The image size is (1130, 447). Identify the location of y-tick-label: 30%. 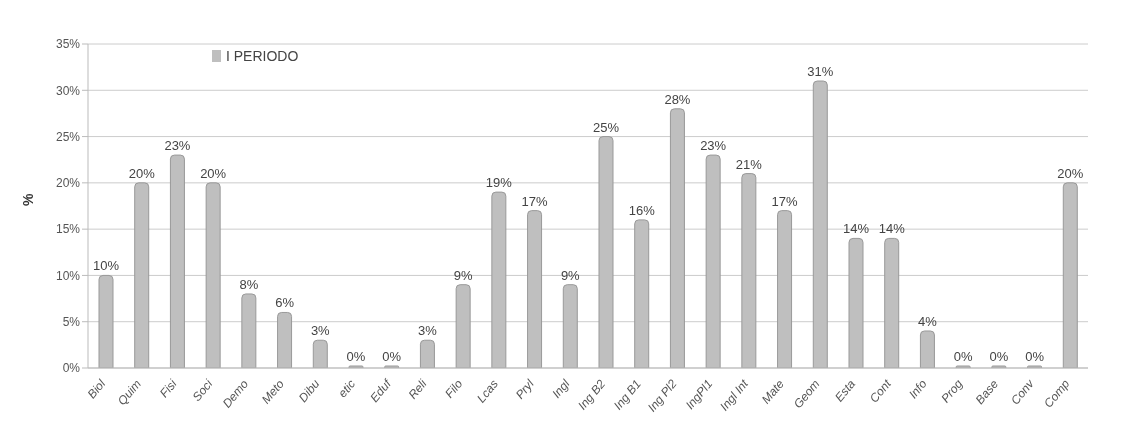
(68, 90).